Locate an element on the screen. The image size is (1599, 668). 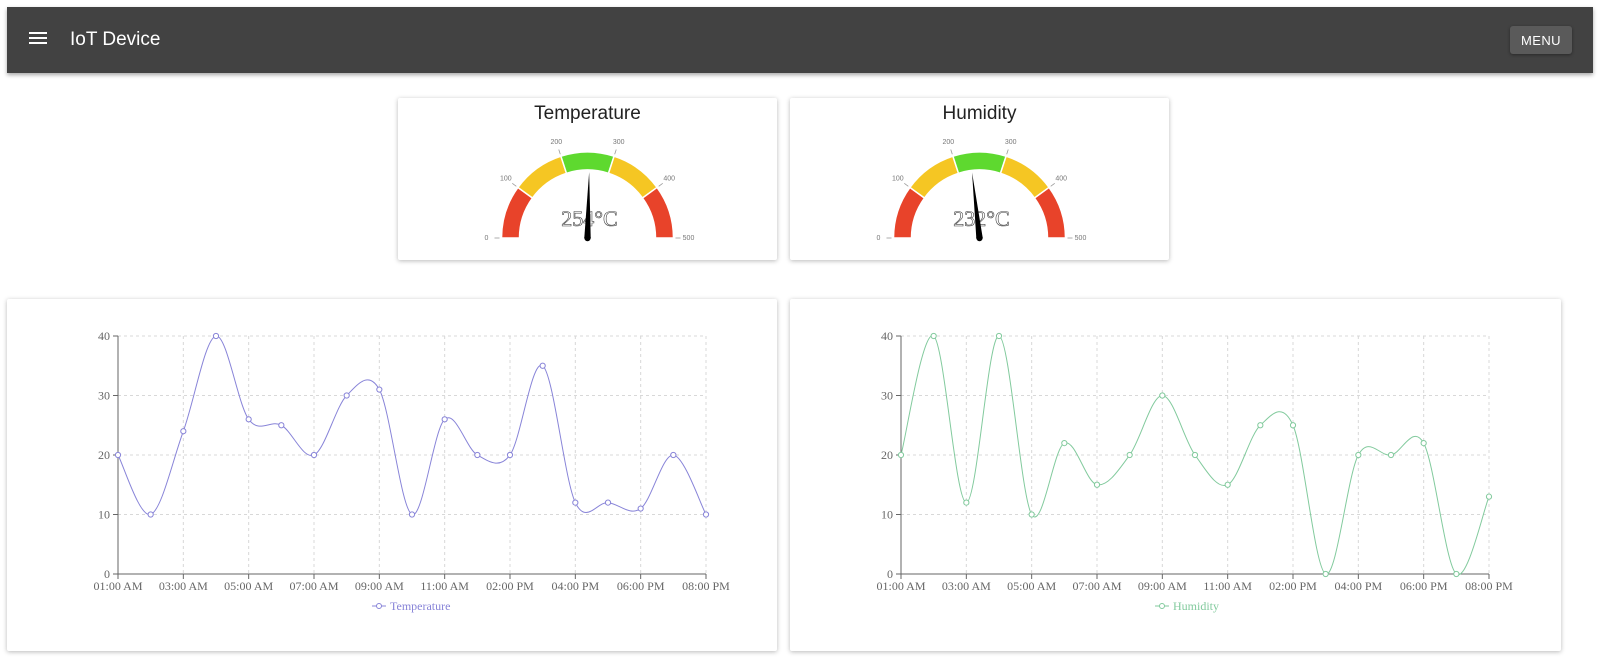
x-tick-label: 06:00 PM is located at coordinates (641, 586).